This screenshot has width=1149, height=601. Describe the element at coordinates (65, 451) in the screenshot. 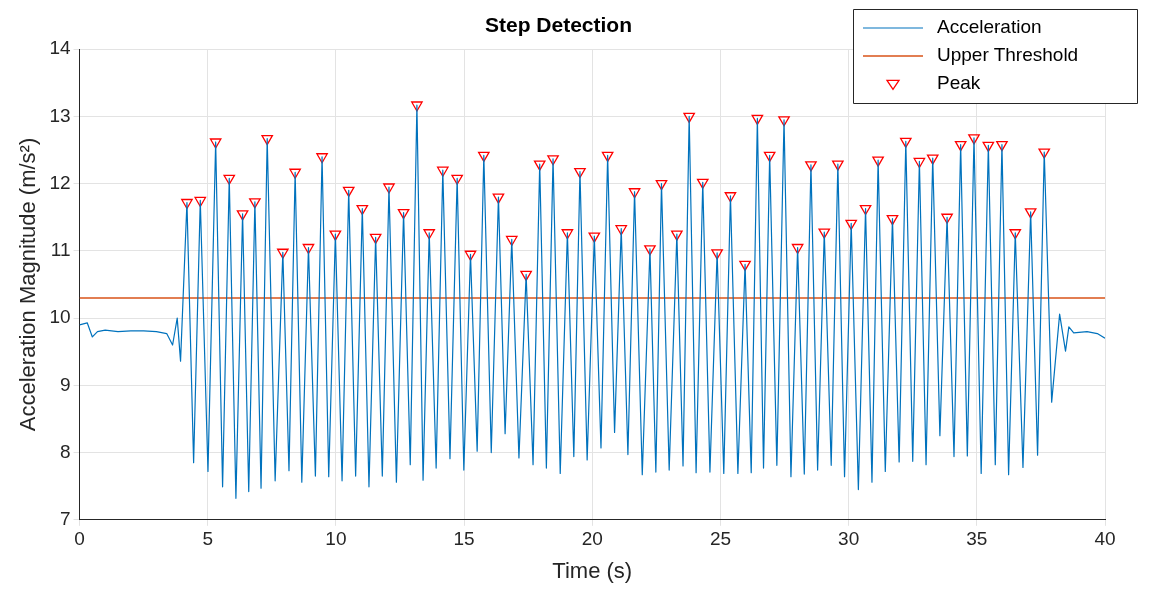

I see `y-tick-label: 8` at that location.